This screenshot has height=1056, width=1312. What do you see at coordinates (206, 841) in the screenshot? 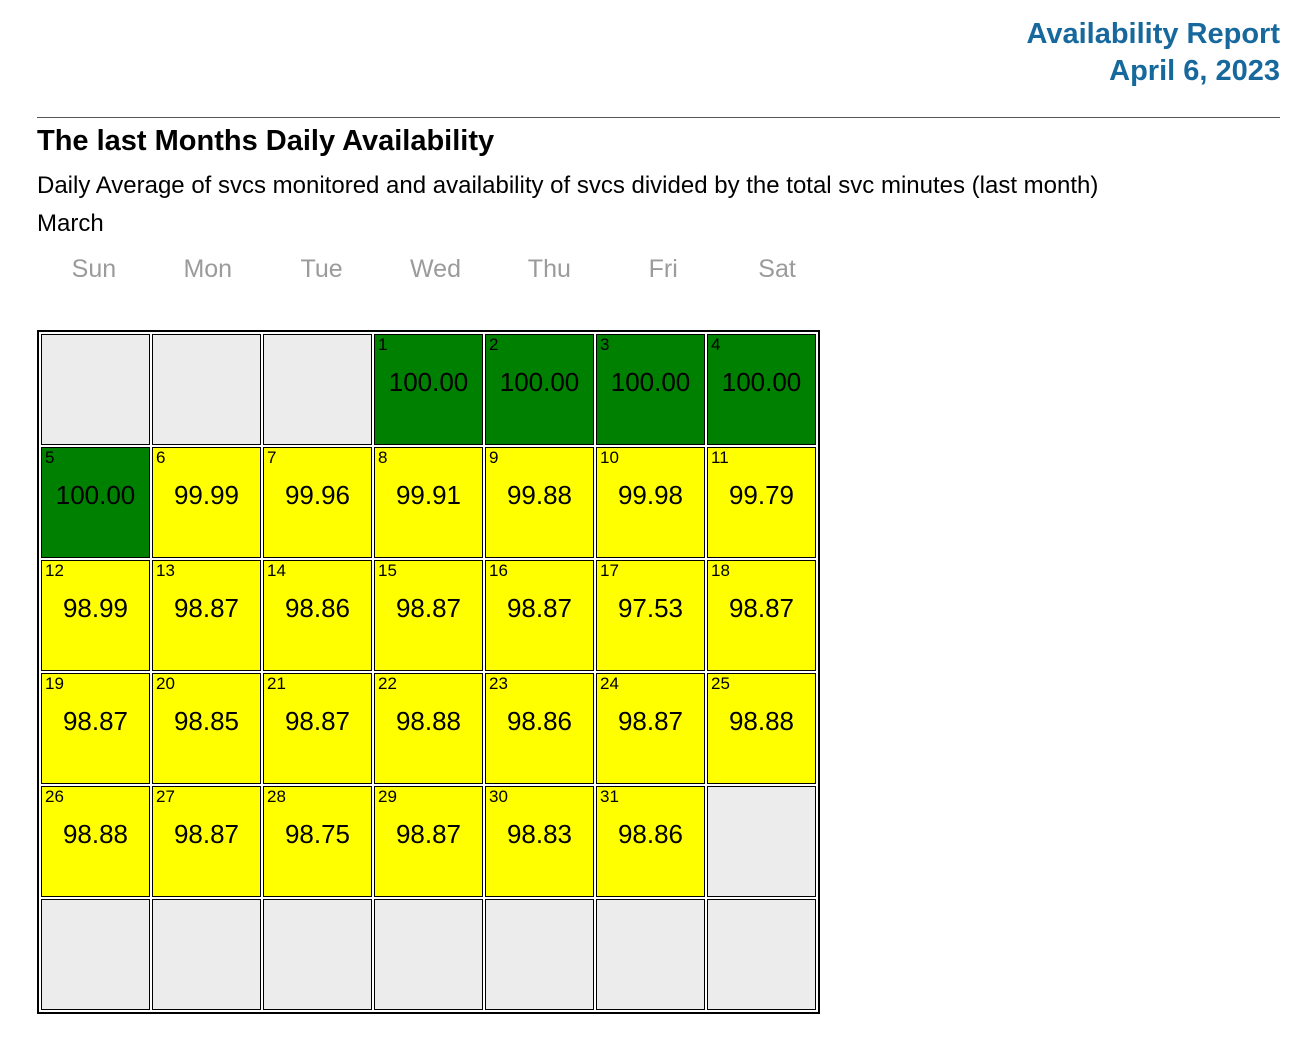
I see `calendar-day-cell: 27 98.87` at bounding box center [206, 841].